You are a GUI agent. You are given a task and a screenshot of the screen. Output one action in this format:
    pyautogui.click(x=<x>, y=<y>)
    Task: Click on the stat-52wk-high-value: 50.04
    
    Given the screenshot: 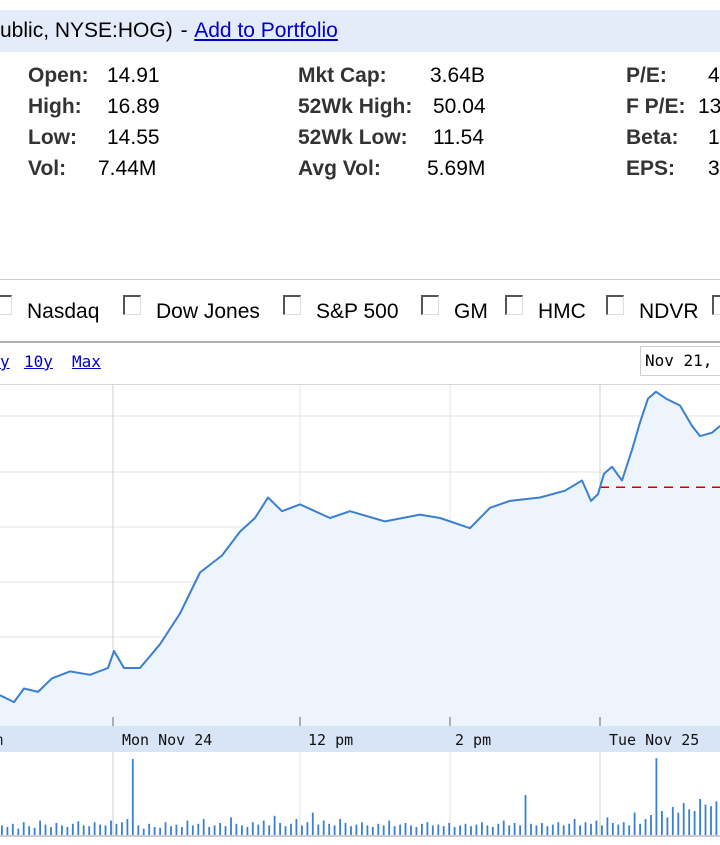 What is the action you would take?
    pyautogui.click(x=459, y=106)
    